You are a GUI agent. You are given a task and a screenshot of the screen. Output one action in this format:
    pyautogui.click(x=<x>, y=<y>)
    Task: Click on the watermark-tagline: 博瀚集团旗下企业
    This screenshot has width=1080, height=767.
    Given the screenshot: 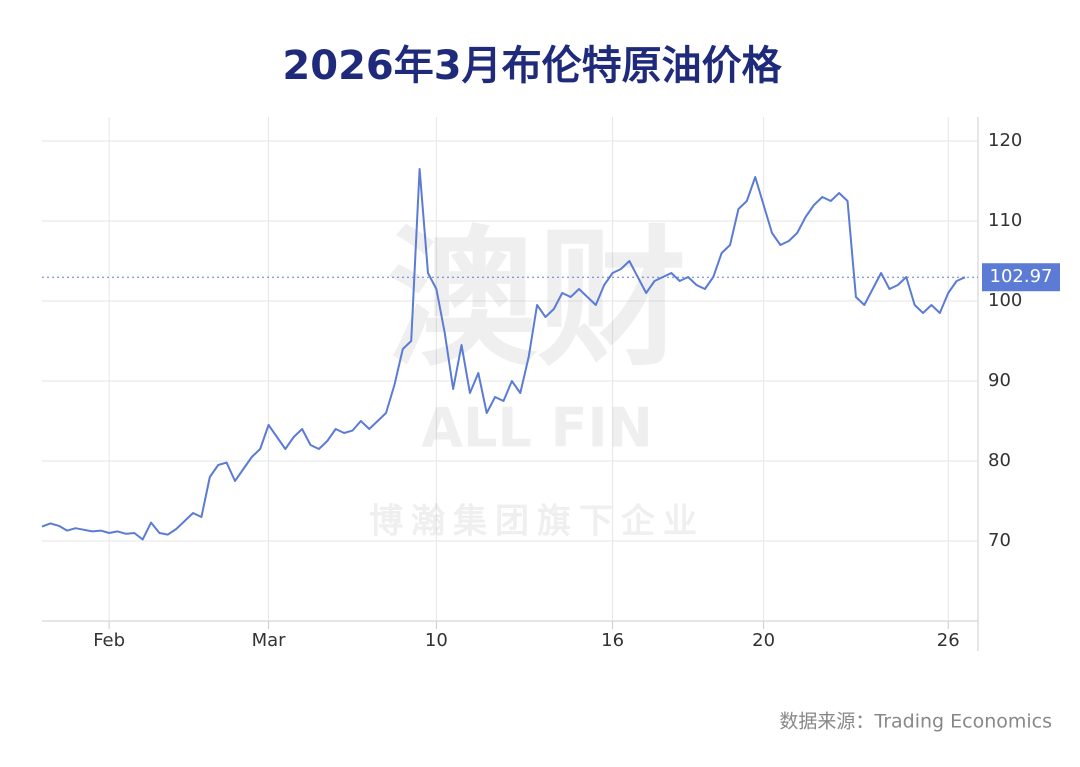 What is the action you would take?
    pyautogui.click(x=537, y=522)
    